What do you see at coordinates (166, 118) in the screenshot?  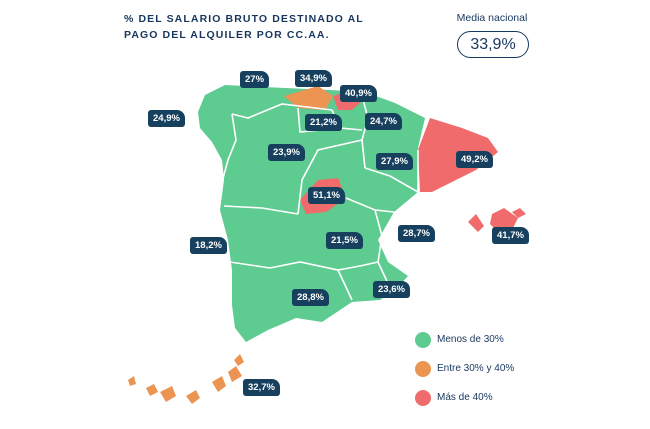 I see `label-galicia: 24,9%` at bounding box center [166, 118].